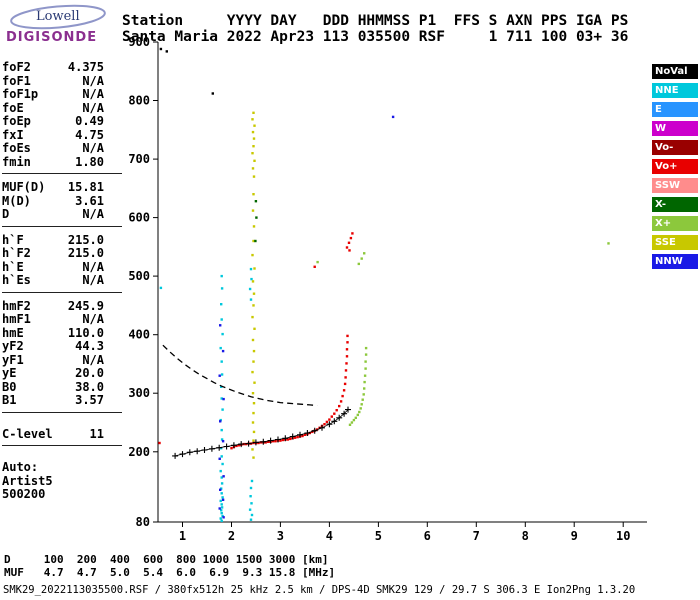 The height and width of the screenshot is (600, 700). What do you see at coordinates (574, 536) in the screenshot?
I see `svg-text: 9` at bounding box center [574, 536].